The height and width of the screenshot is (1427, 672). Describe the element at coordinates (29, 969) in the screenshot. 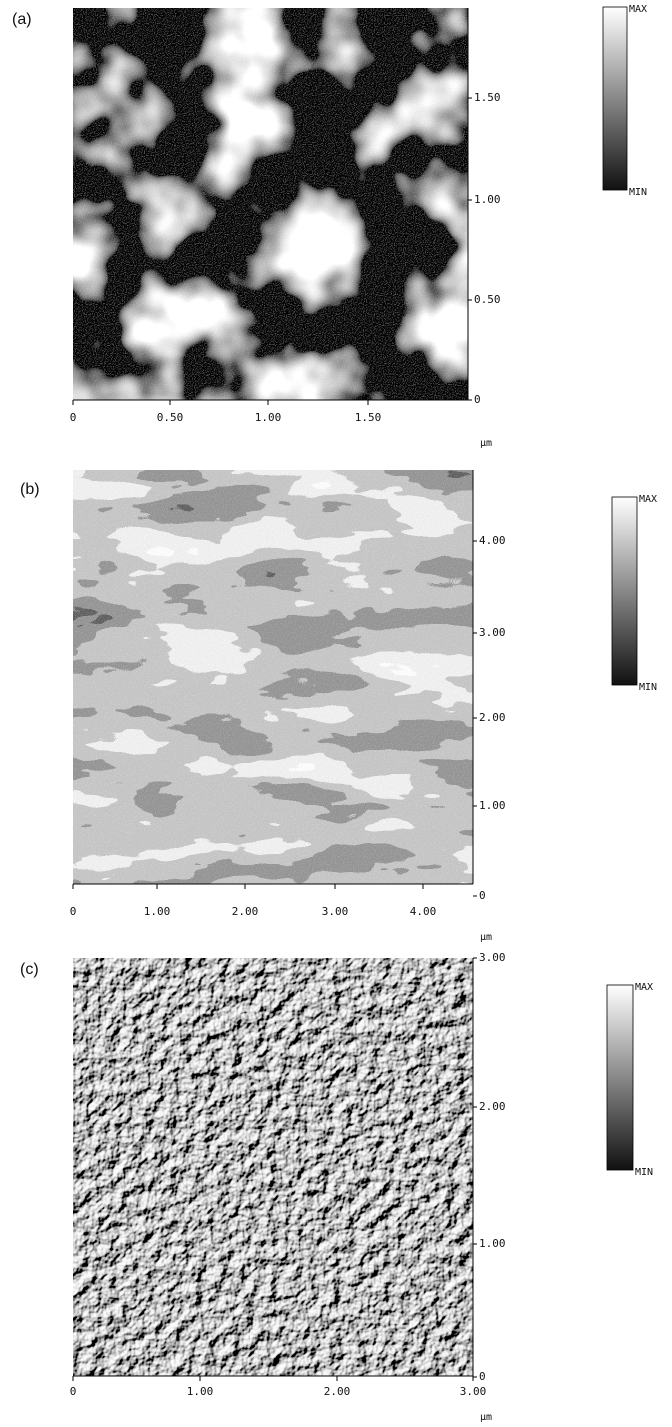

I see `panel-label: (c)` at that location.